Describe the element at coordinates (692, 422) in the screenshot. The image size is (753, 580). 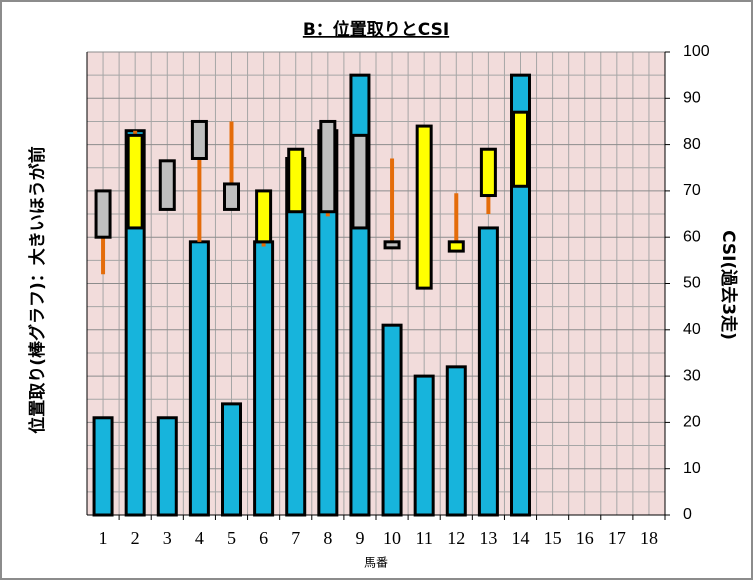
I see `y2-tick-label: 20` at that location.